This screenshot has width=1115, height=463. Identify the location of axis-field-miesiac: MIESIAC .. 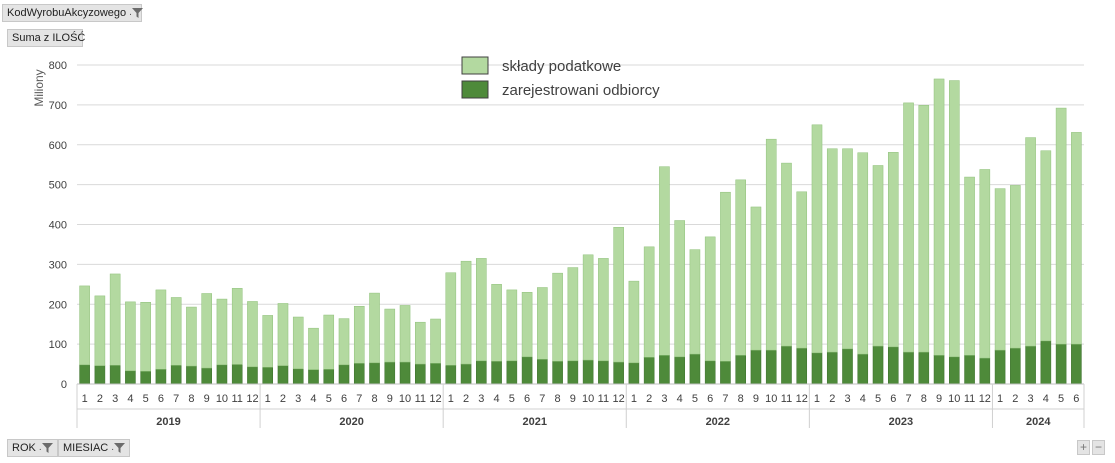
(94, 448).